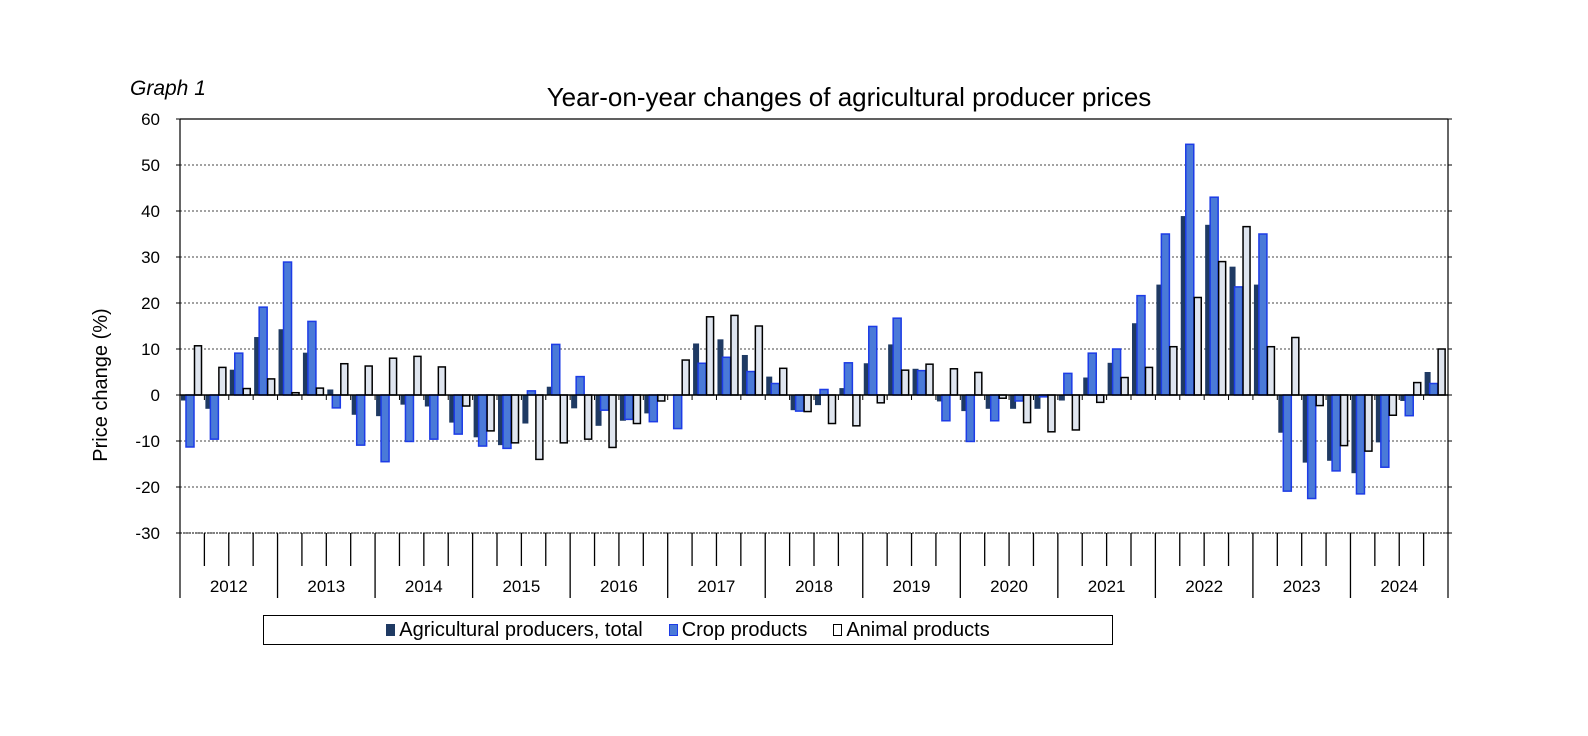 The image size is (1588, 736). What do you see at coordinates (150, 303) in the screenshot?
I see `y-tick-label: 20` at bounding box center [150, 303].